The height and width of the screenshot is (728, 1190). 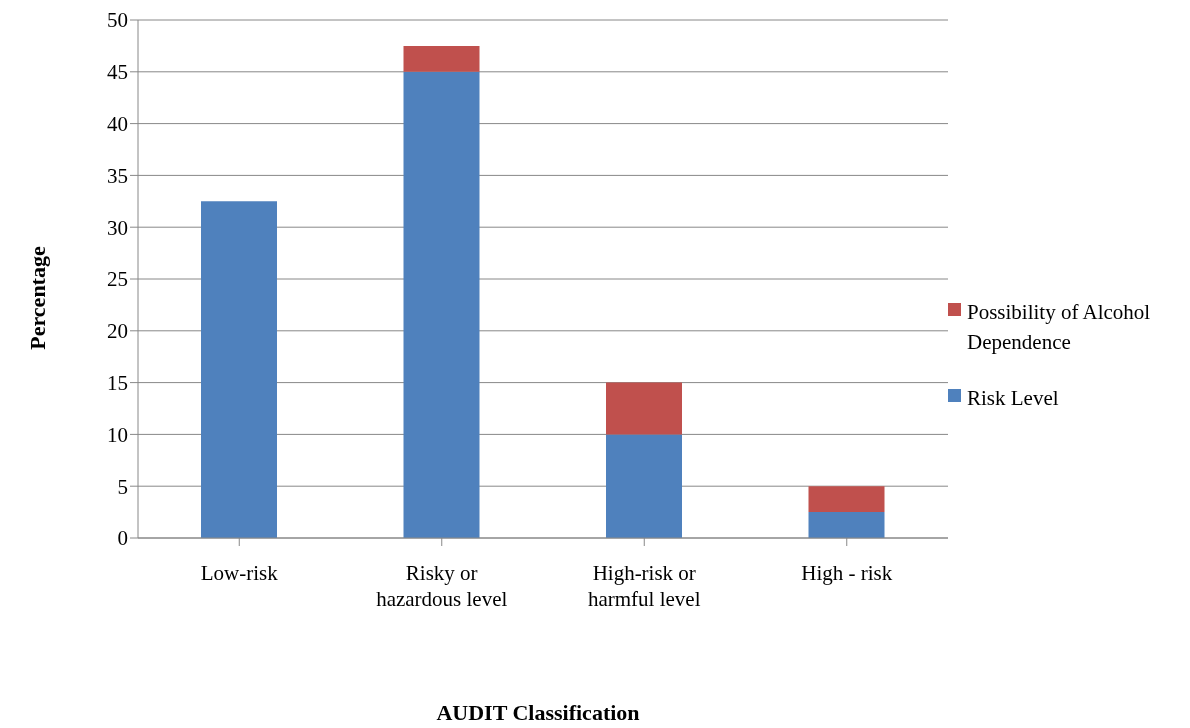 What do you see at coordinates (442, 586) in the screenshot?
I see `x-tick-label: Risky or hazardous level` at bounding box center [442, 586].